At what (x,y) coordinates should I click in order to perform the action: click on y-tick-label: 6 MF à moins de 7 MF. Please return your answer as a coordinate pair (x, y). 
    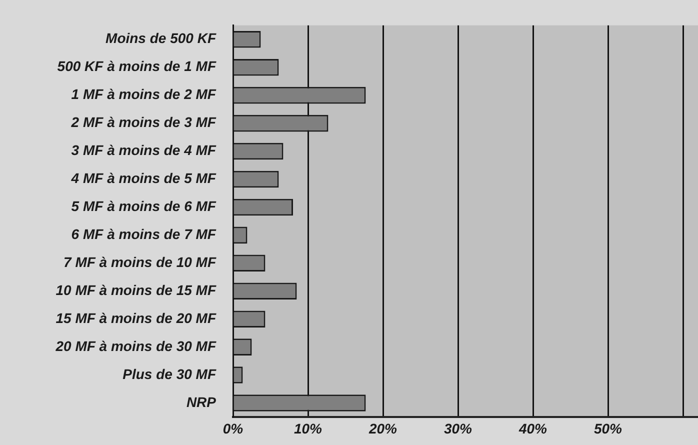
    Looking at the image, I should click on (143, 234).